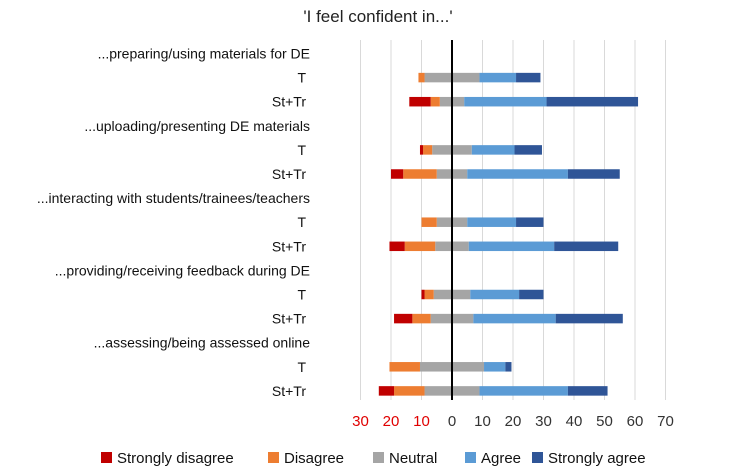  Describe the element at coordinates (175, 458) in the screenshot. I see `legend-label-strongly-disagree: Strongly disagree` at that location.